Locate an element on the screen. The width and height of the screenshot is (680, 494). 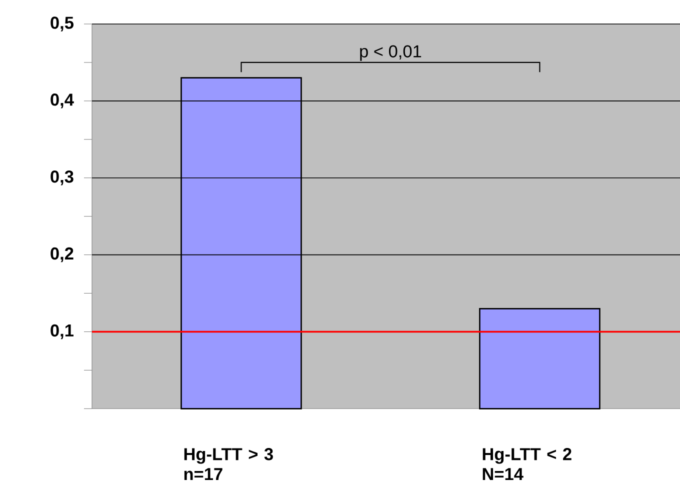
x-tick-label: Hg-LTT < 2 N=14 is located at coordinates (527, 464).